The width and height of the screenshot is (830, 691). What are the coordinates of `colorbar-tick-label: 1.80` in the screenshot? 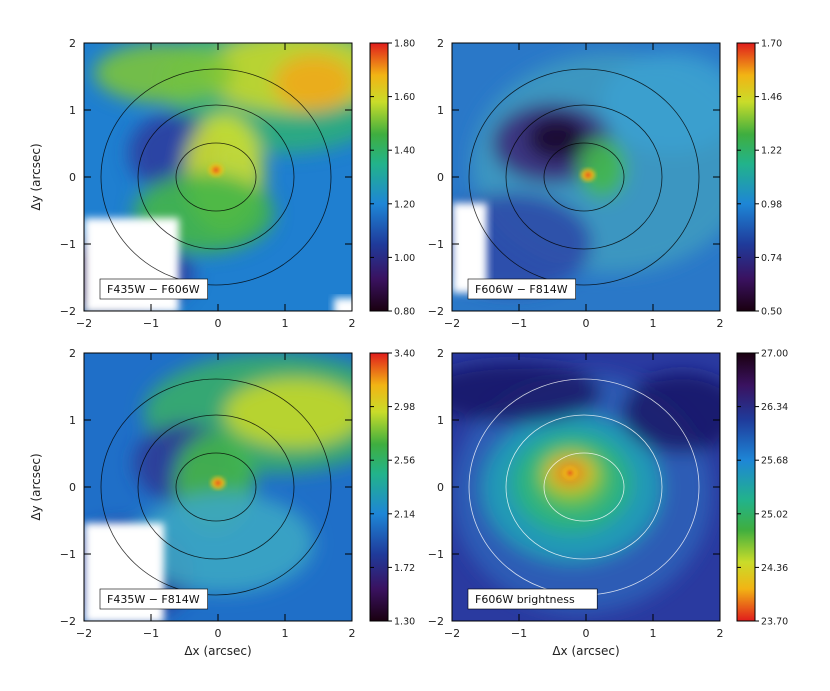 It's located at (404, 44).